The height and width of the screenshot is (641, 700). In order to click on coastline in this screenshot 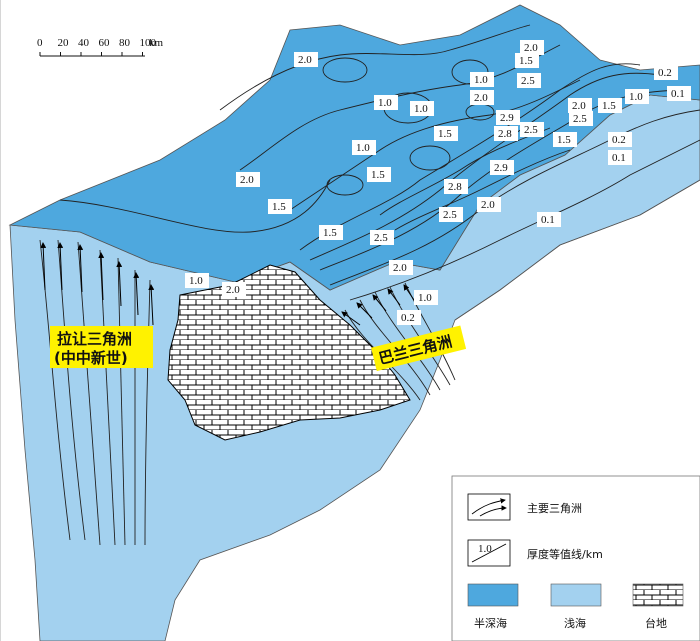, I will do `click(577, 250)`.